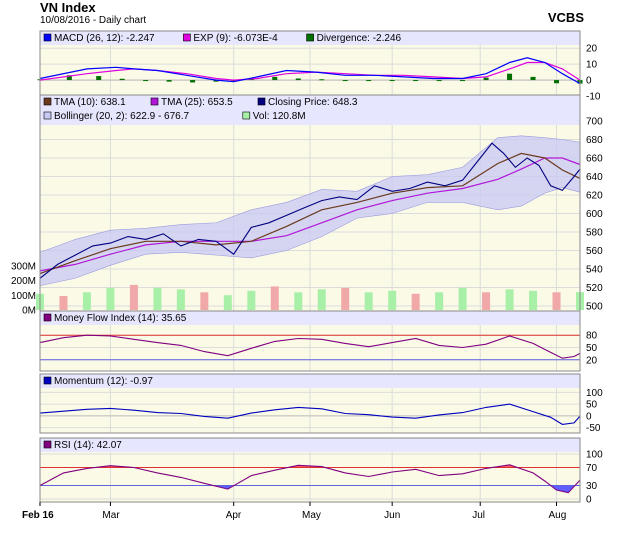  What do you see at coordinates (594, 122) in the screenshot?
I see `price-tick-label-0: 700` at bounding box center [594, 122].